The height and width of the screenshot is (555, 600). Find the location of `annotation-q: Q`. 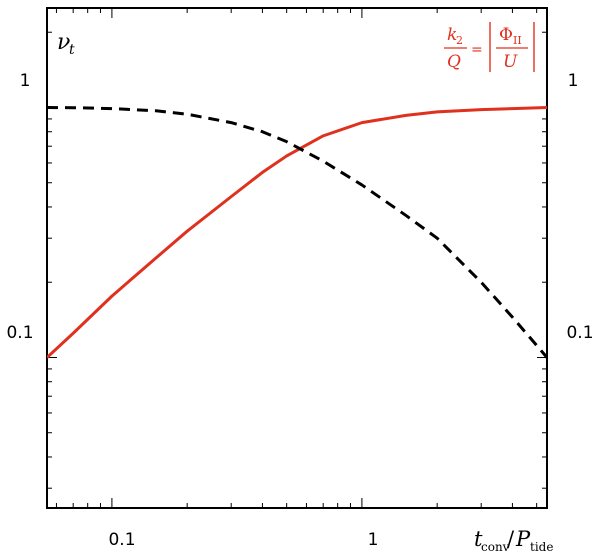

annotation-q: Q is located at coordinates (454, 62).